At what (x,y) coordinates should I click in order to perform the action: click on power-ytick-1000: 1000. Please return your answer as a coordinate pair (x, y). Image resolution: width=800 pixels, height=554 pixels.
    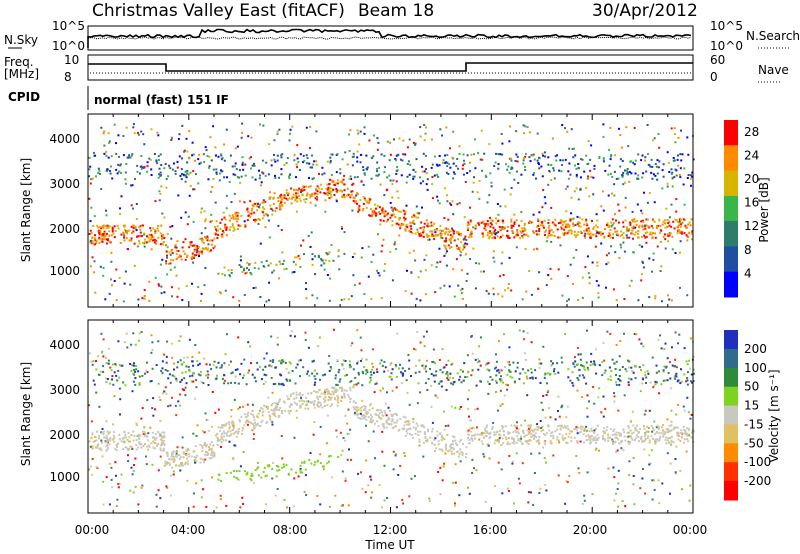
    Looking at the image, I should click on (64, 271).